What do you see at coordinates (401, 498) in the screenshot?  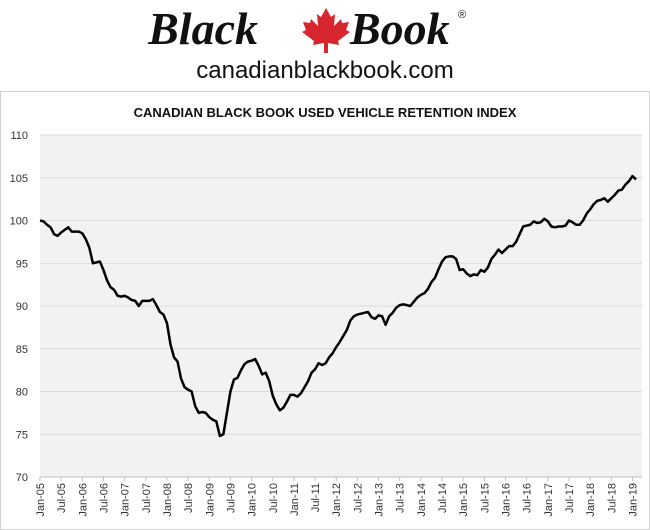 I see `x-tick-label: Jul-13` at bounding box center [401, 498].